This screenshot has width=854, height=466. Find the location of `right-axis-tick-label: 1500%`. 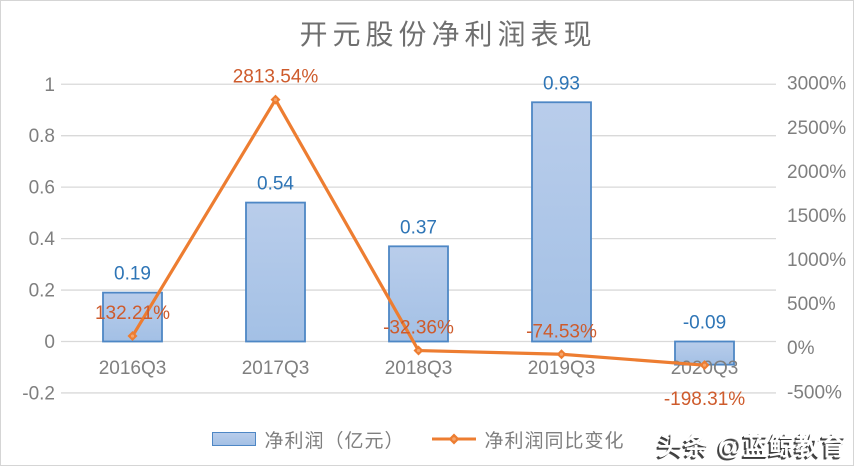

right-axis-tick-label: 1500% is located at coordinates (816, 216).